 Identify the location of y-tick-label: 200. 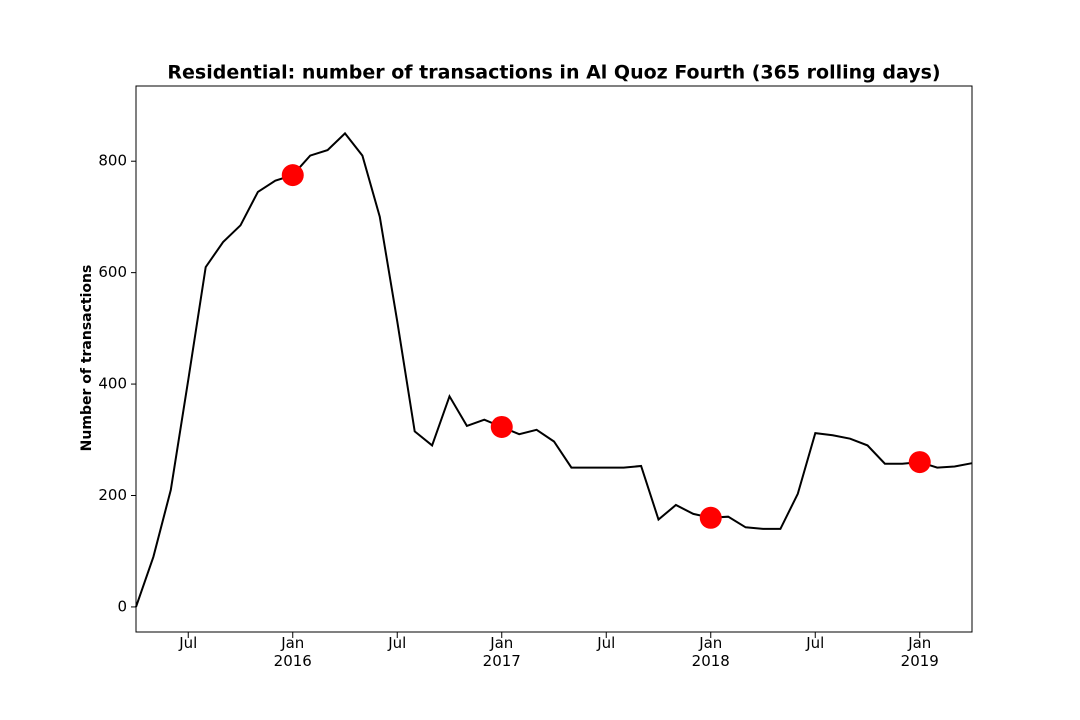
(112, 495).